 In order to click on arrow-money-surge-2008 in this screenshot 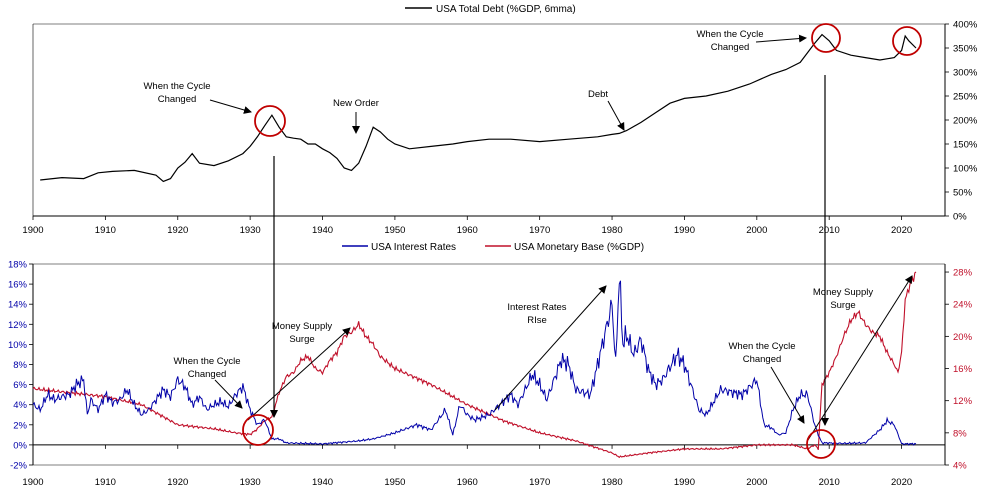, I will do `click(860, 358)`.